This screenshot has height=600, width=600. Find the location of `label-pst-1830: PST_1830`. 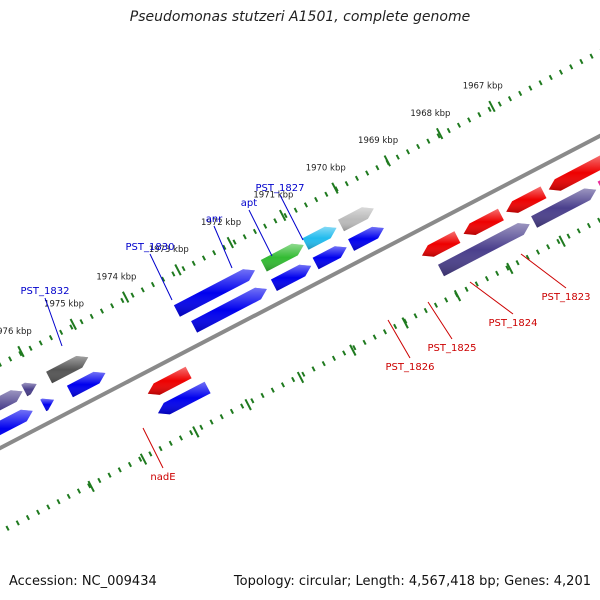

label-pst-1830: PST_1830 is located at coordinates (150, 247).